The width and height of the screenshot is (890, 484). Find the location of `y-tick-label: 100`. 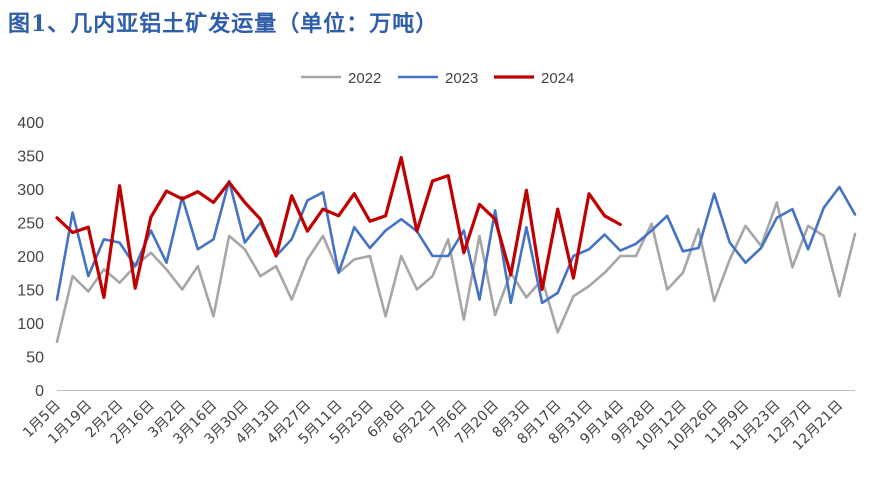

y-tick-label: 100 is located at coordinates (30, 324).